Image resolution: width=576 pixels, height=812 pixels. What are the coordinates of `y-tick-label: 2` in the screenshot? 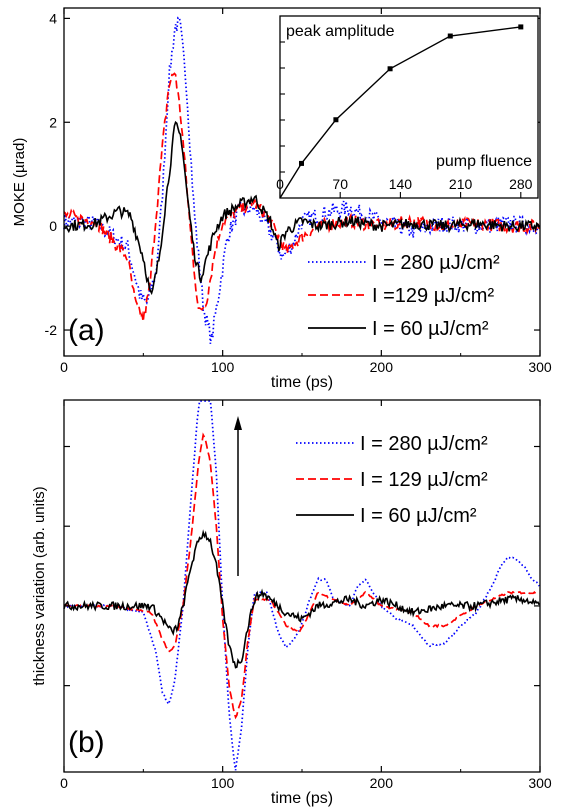 It's located at (53, 122).